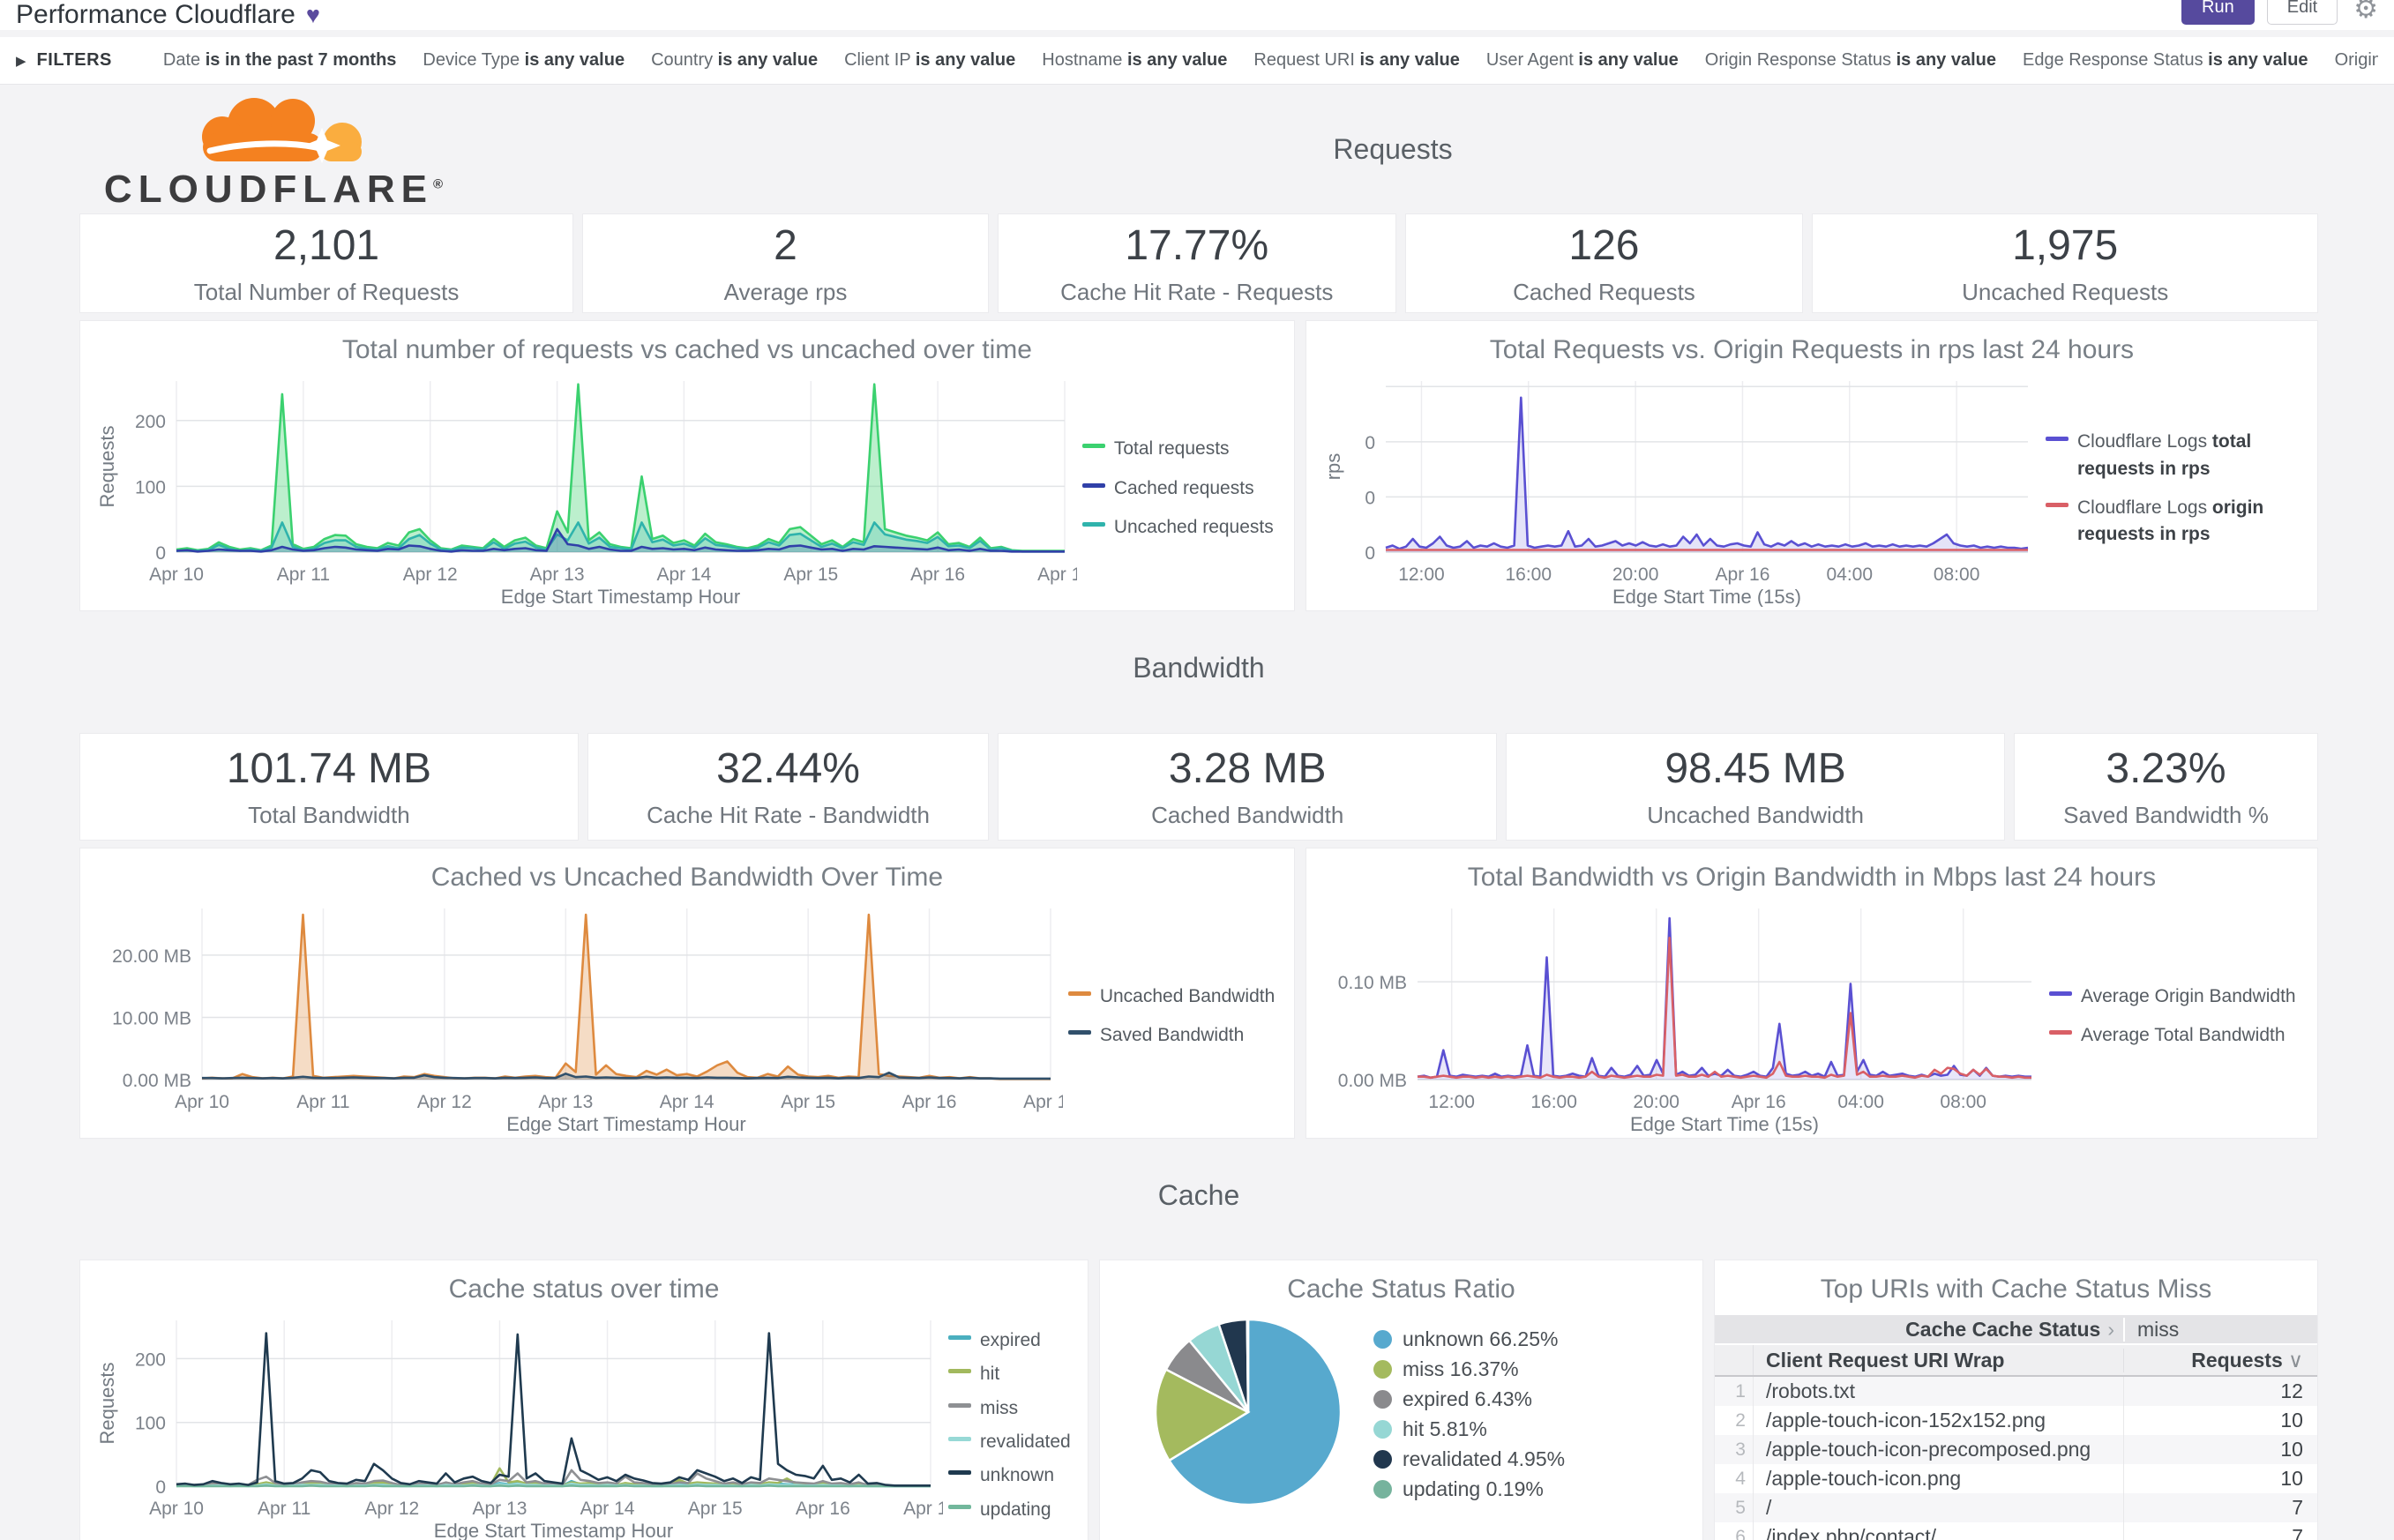  What do you see at coordinates (1860, 1102) in the screenshot?
I see `svg-text: 04:00` at bounding box center [1860, 1102].